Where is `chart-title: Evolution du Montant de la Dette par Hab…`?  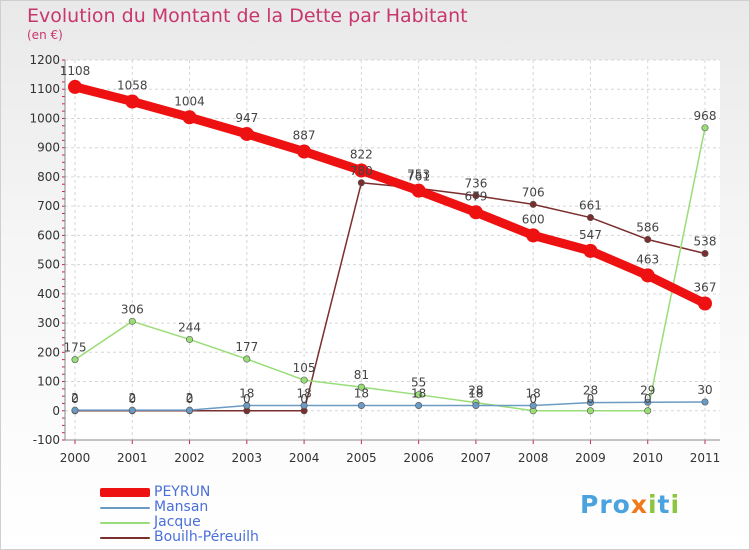
chart-title: Evolution du Montant de la Dette par Hab… is located at coordinates (247, 16).